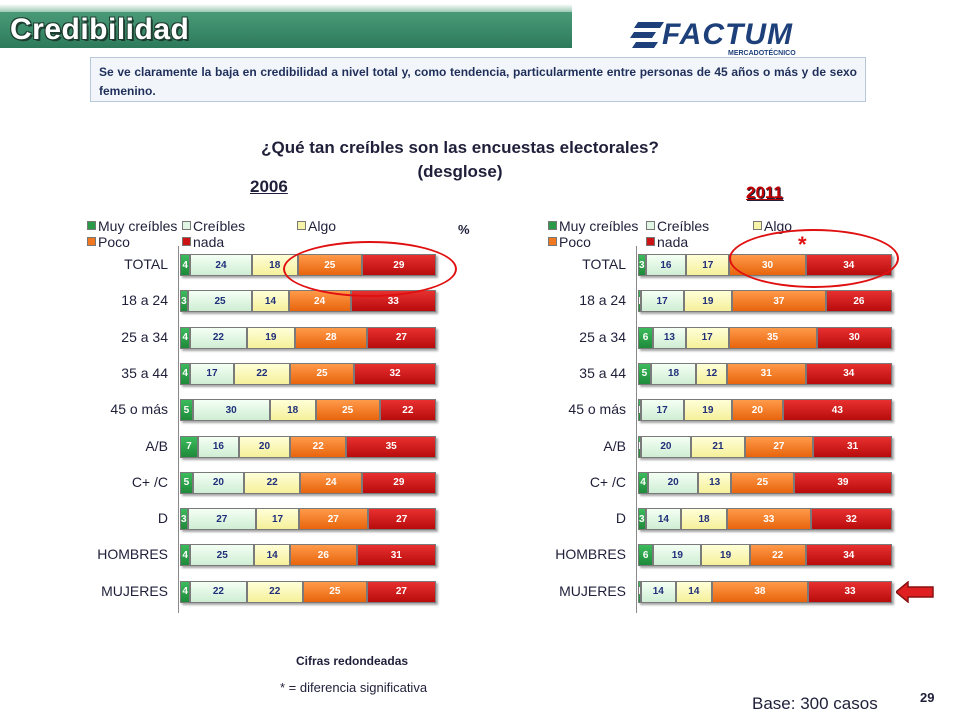 Image resolution: width=960 pixels, height=720 pixels. I want to click on year-label-2011: 2011, so click(764, 192).